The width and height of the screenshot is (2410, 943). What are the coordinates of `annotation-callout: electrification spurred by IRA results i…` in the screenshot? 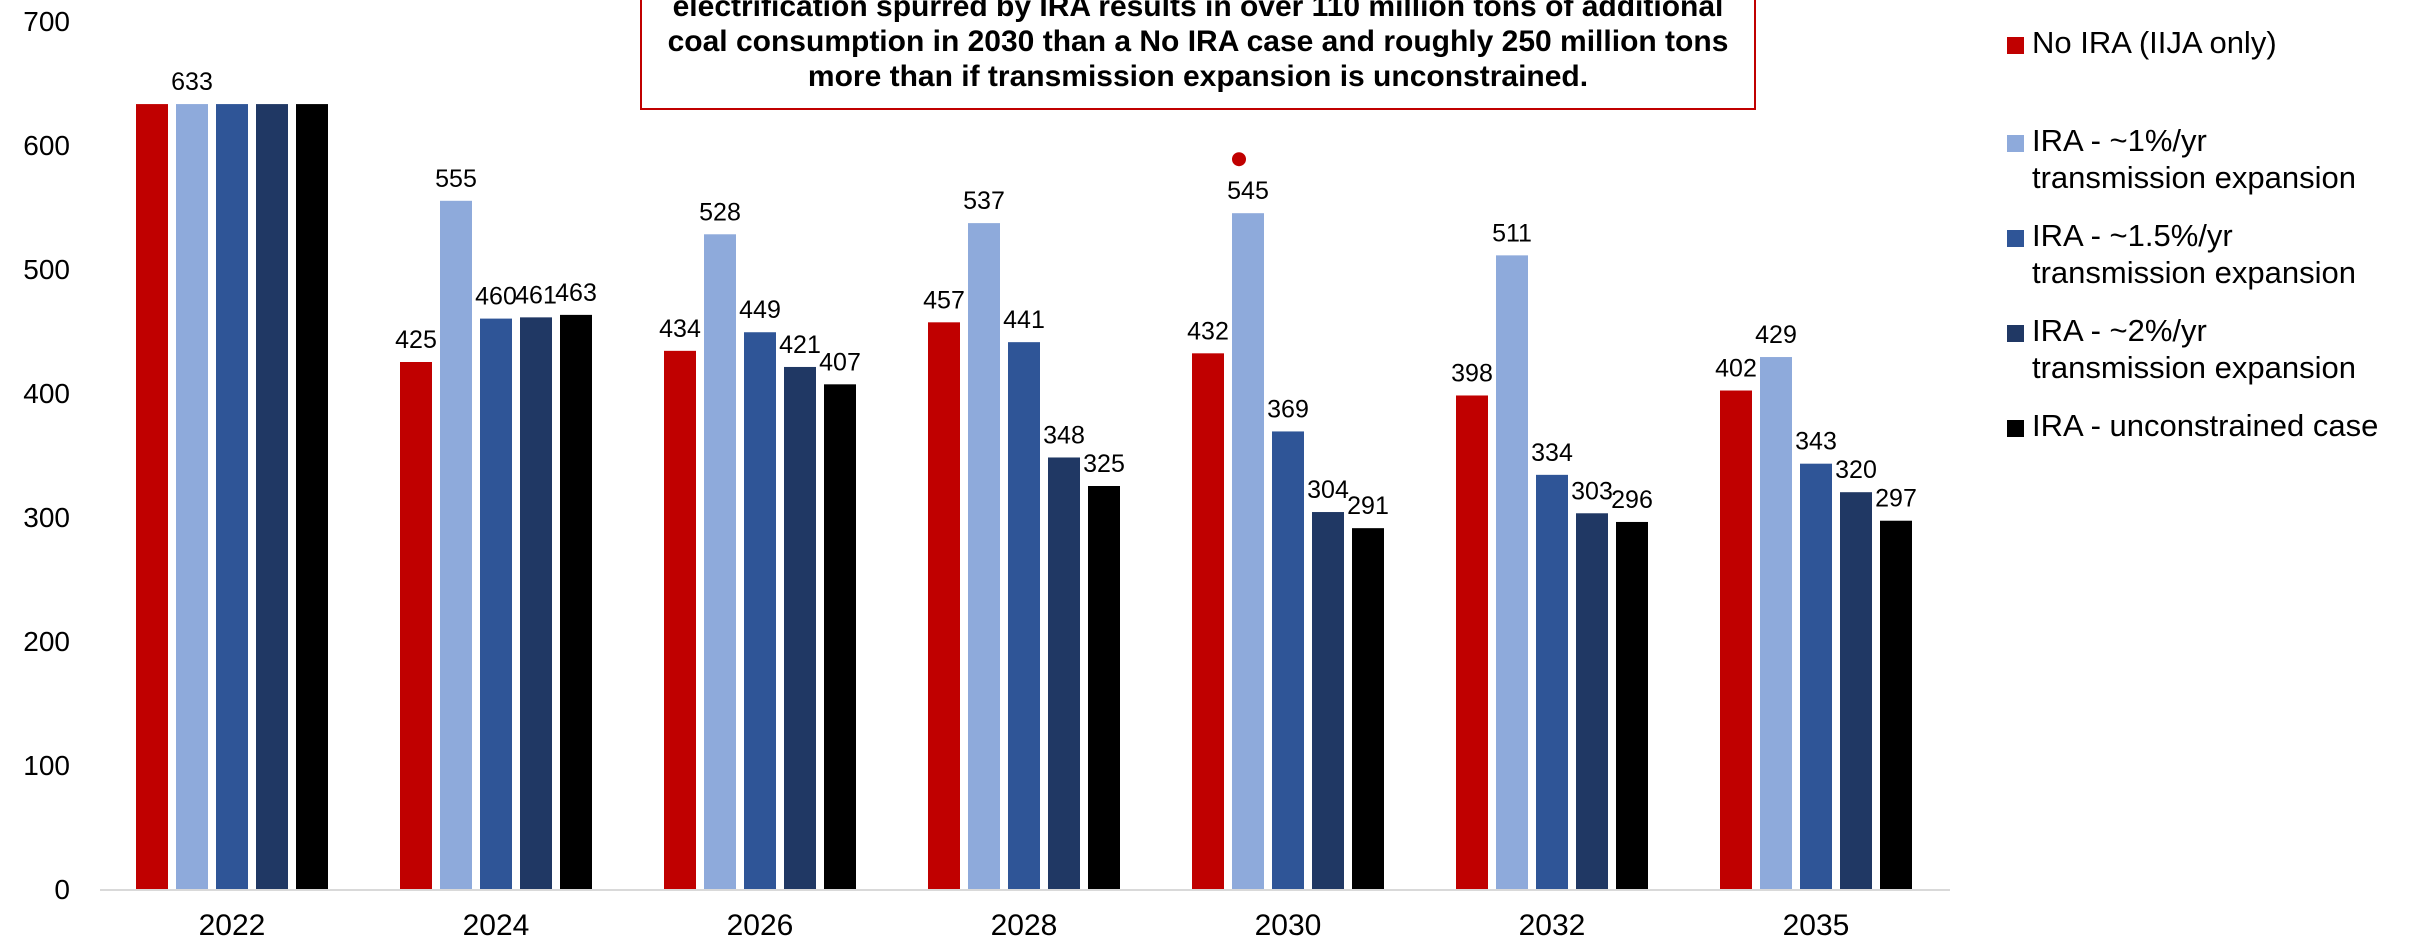 It's located at (1198, 55).